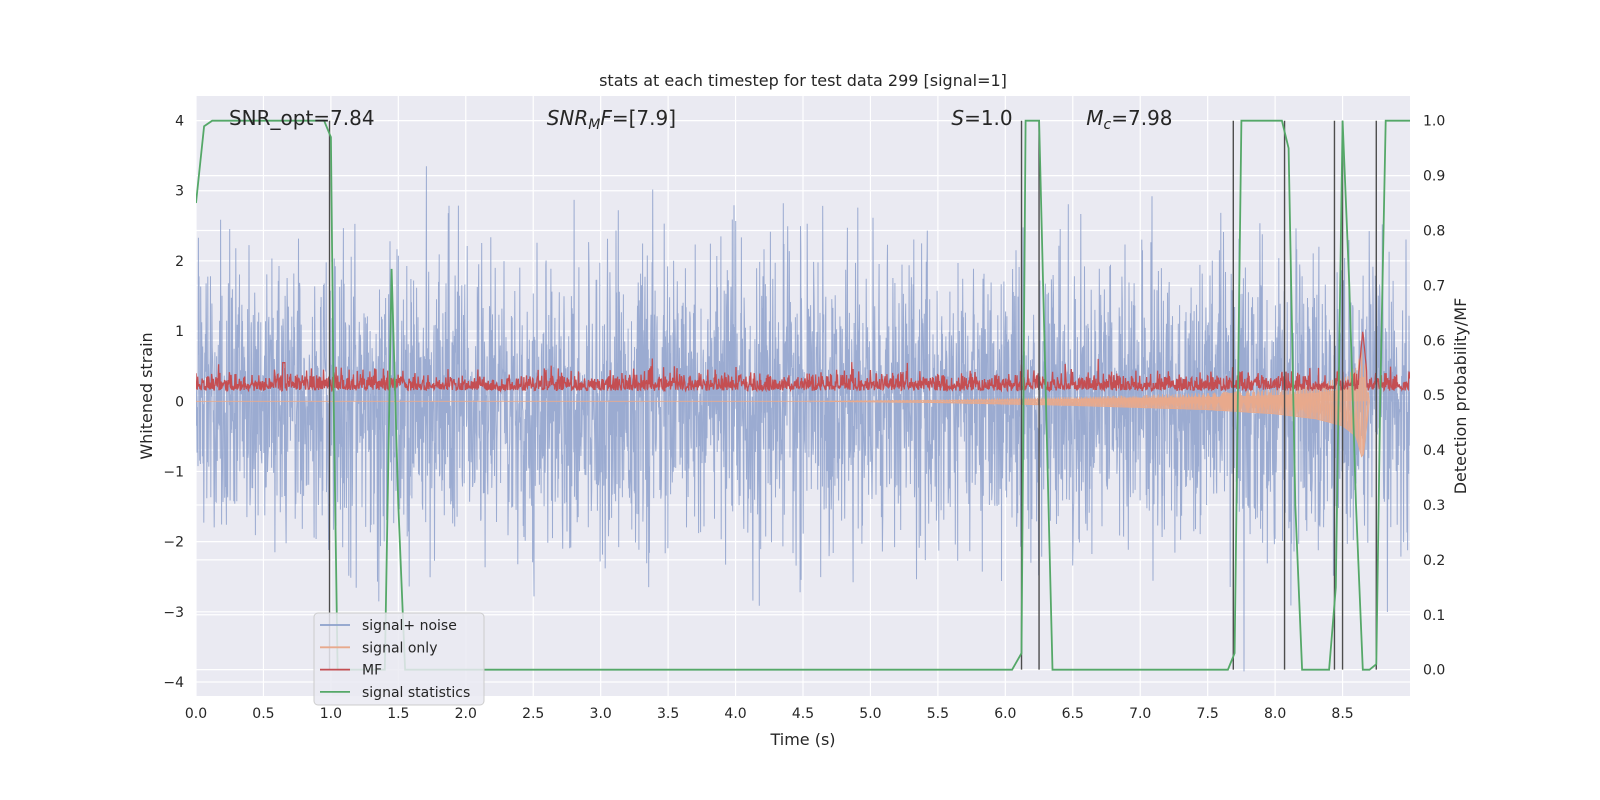 The image size is (1600, 800). I want to click on annotation: SNR_opt=7.84, so click(302, 118).